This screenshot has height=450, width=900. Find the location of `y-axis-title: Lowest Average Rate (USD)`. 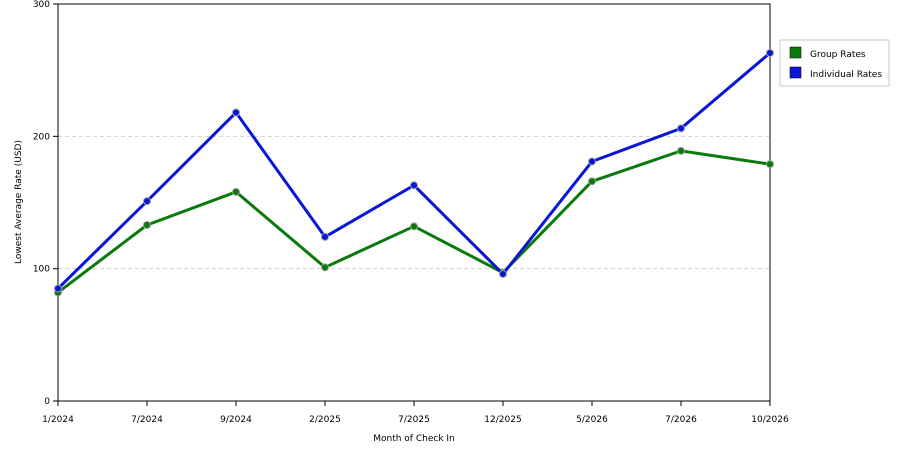

y-axis-title: Lowest Average Rate (USD) is located at coordinates (19, 202).